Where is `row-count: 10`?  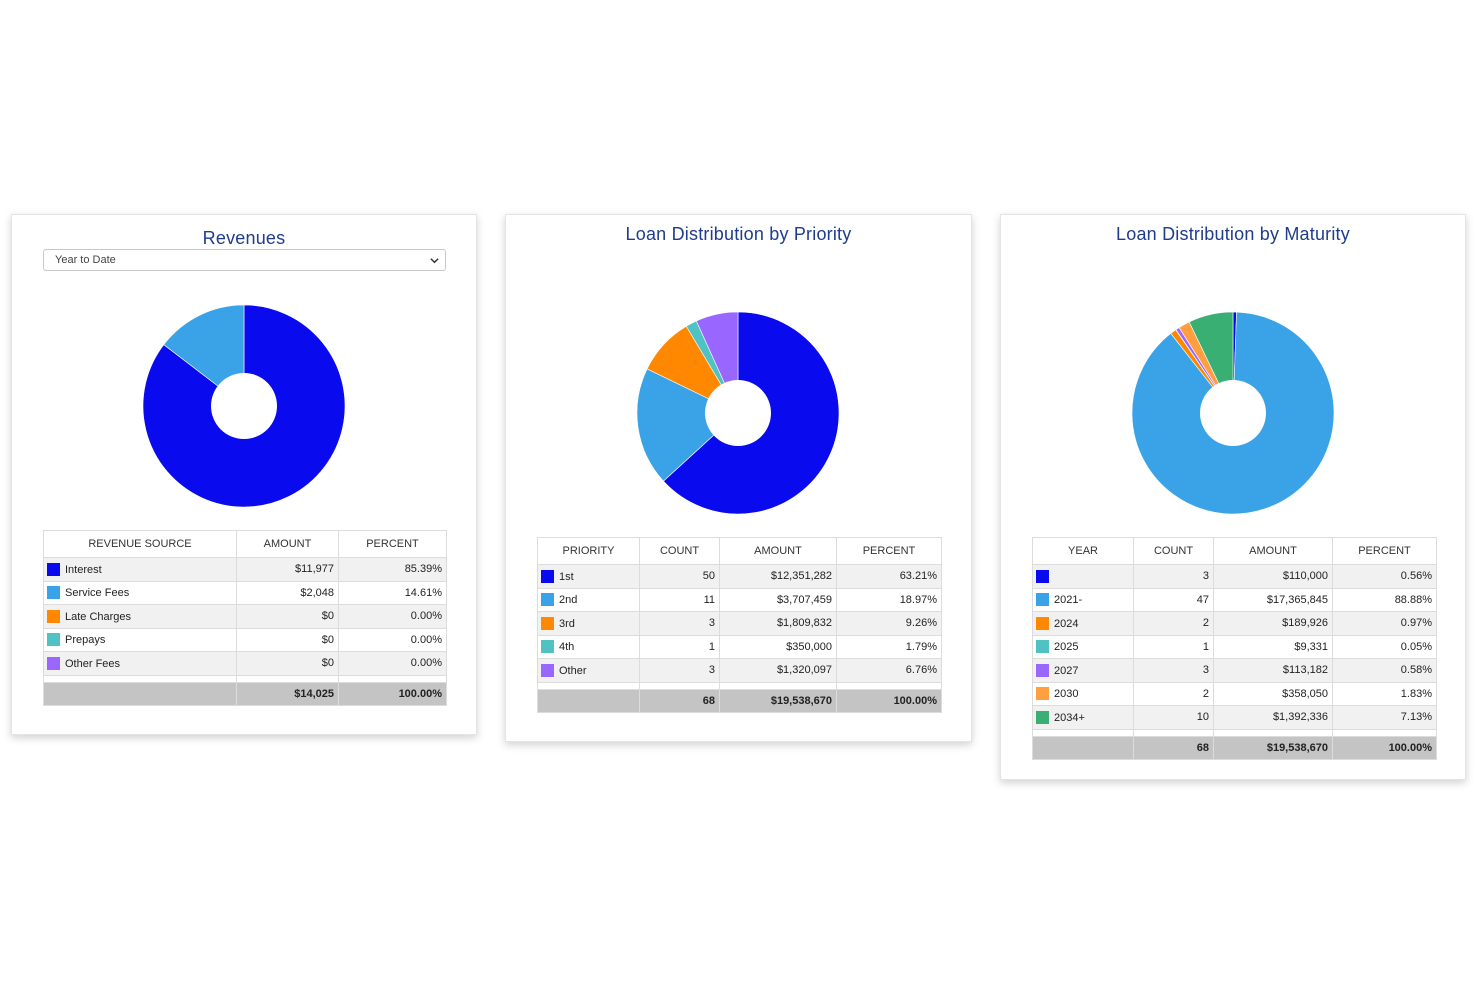
row-count: 10 is located at coordinates (1173, 717).